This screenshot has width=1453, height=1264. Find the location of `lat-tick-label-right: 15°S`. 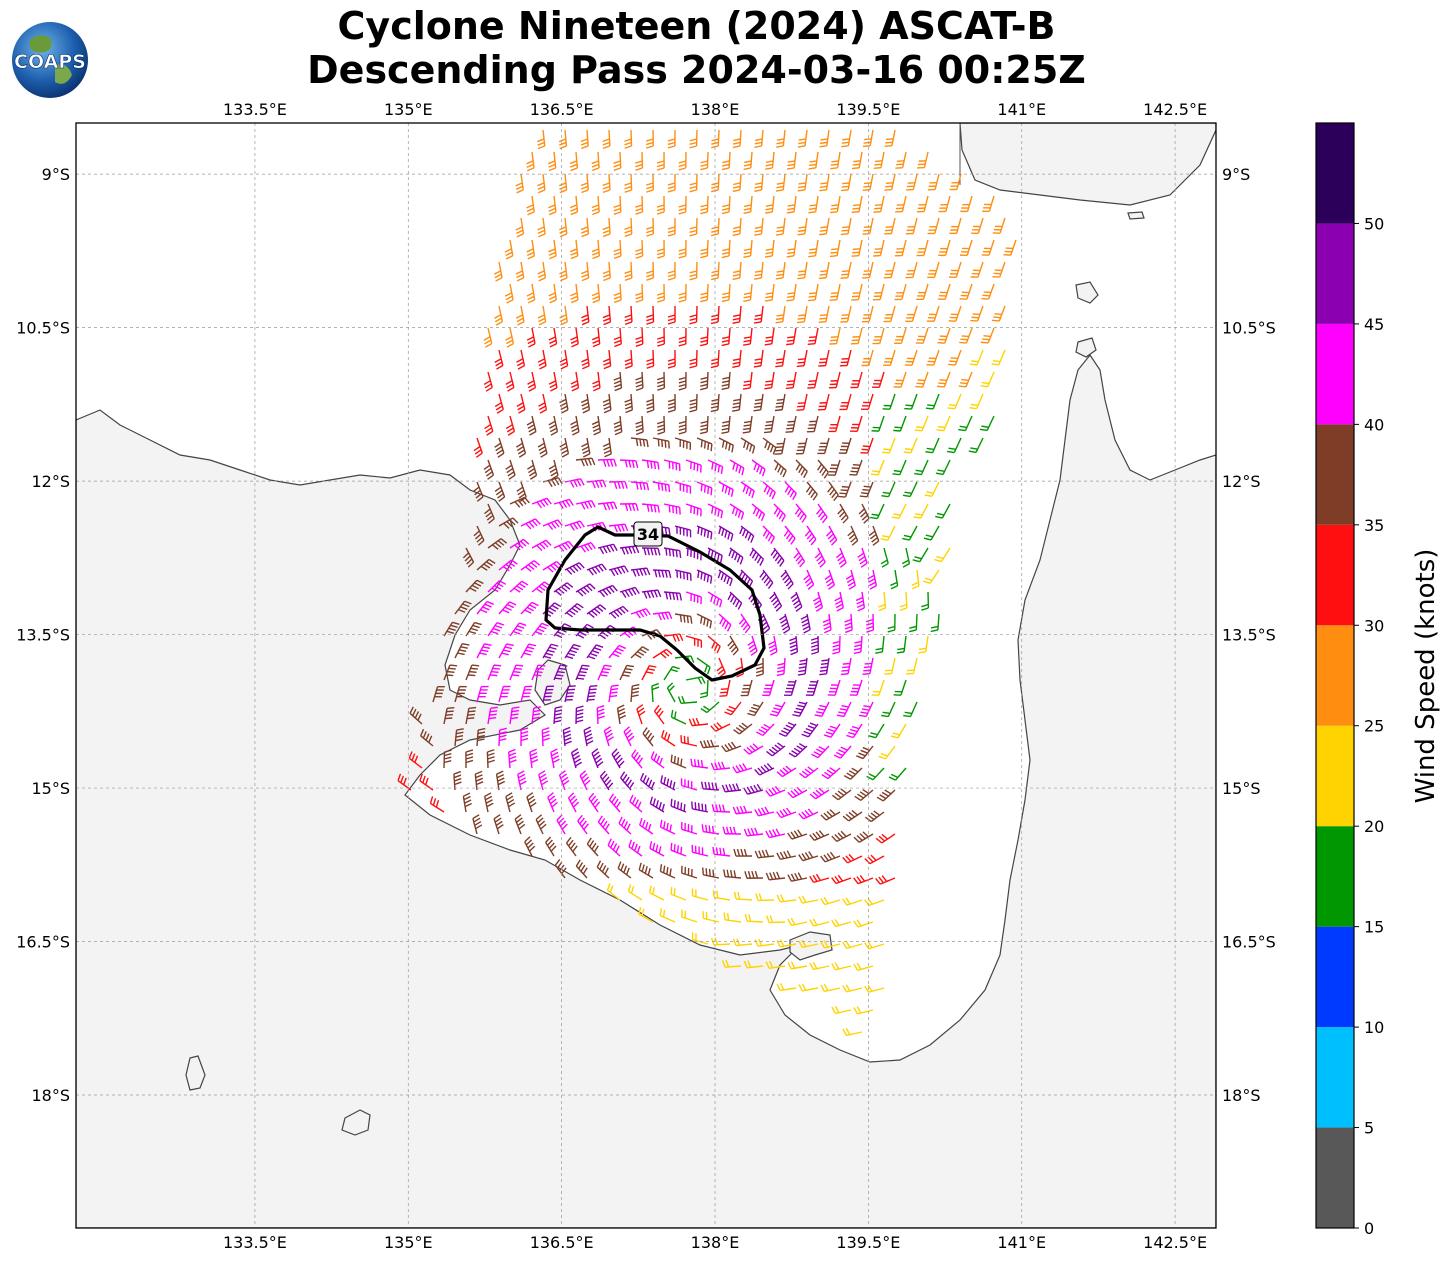

lat-tick-label-right: 15°S is located at coordinates (1241, 788).